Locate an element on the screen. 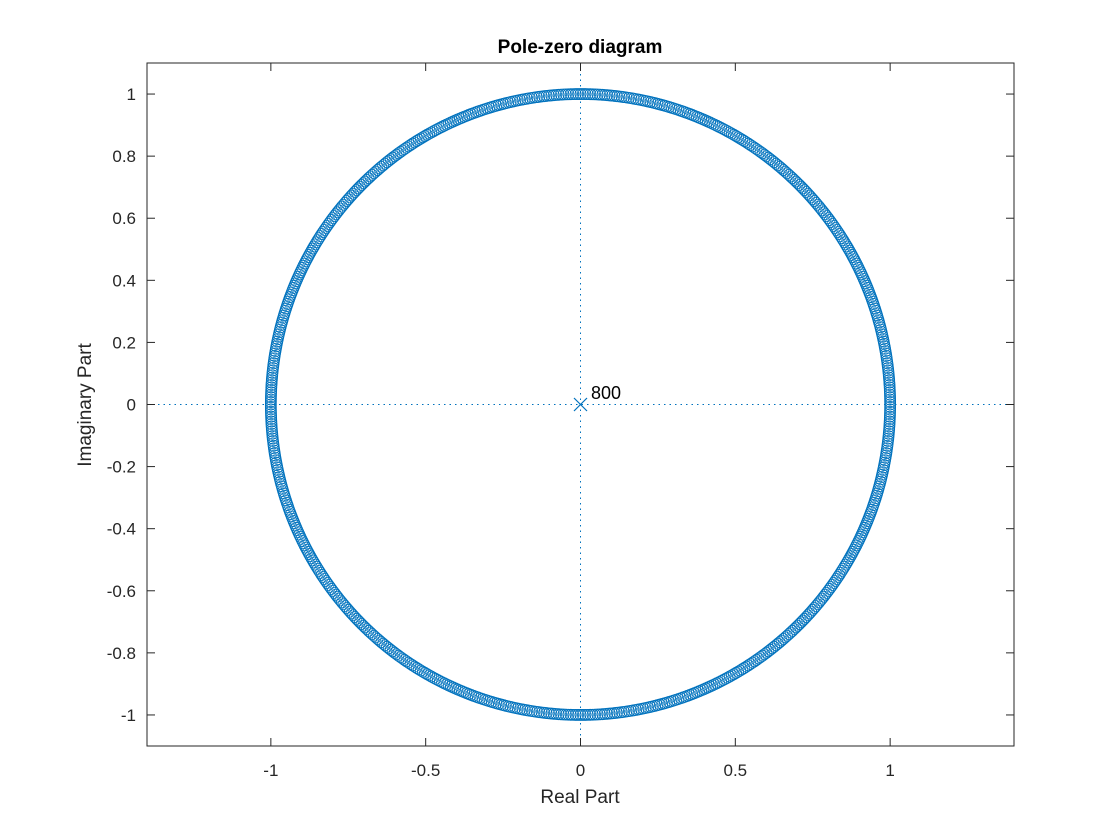 The image size is (1120, 840). y-tick-label: 0.2 is located at coordinates (124, 342).